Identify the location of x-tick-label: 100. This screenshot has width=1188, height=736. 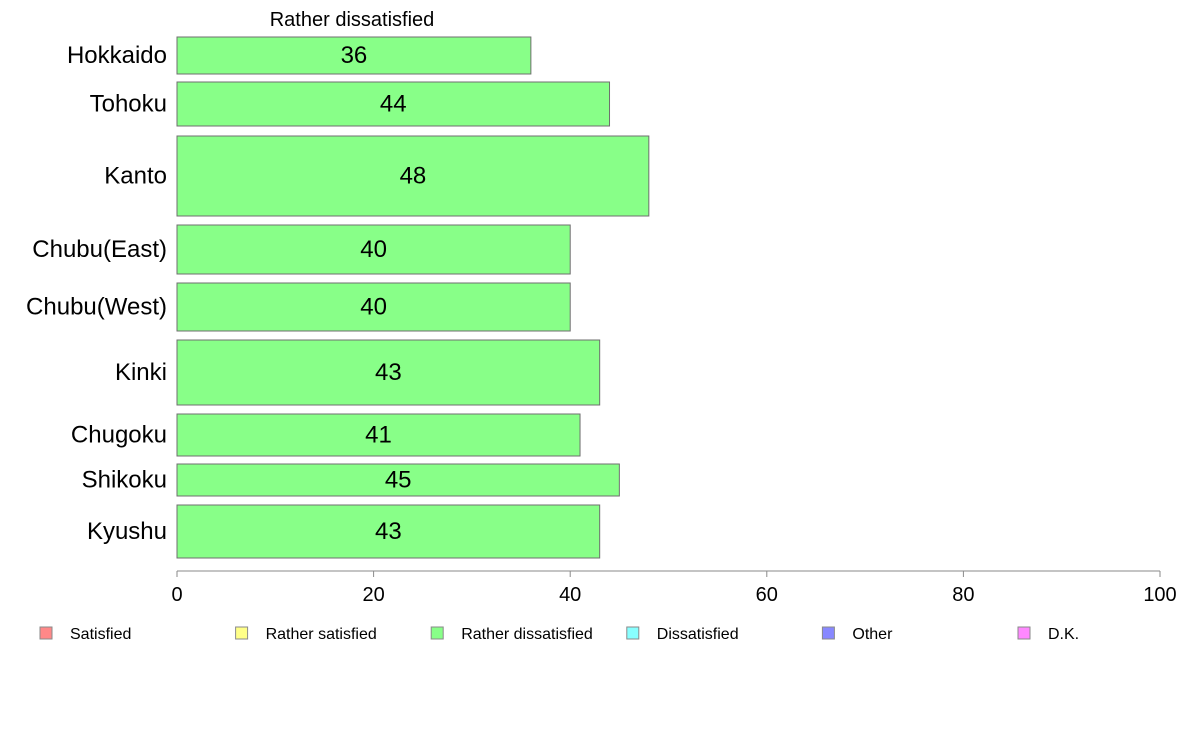
(1159, 595).